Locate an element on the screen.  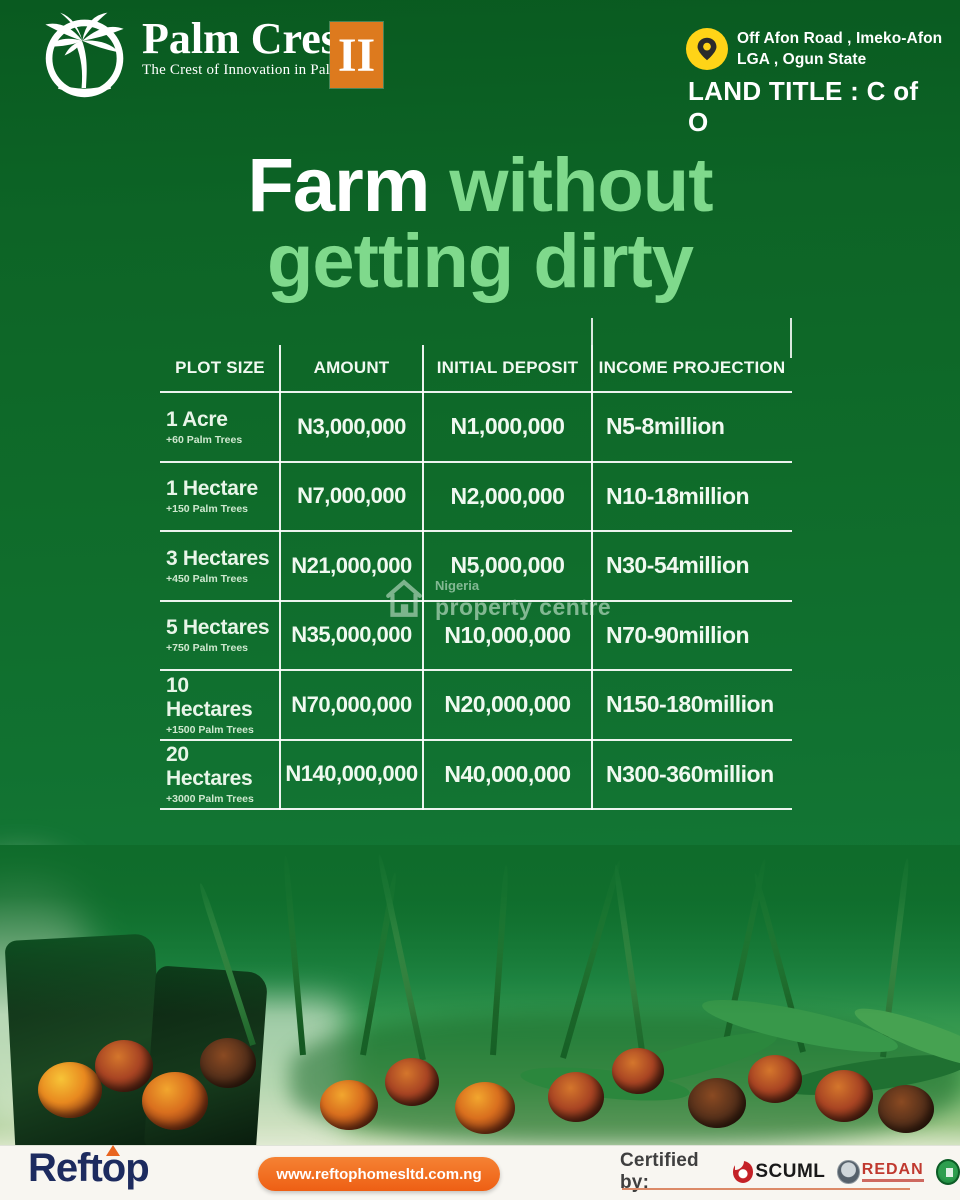
location-line1: Off Afon Road , Imeko-Afon is located at coordinates (840, 38).